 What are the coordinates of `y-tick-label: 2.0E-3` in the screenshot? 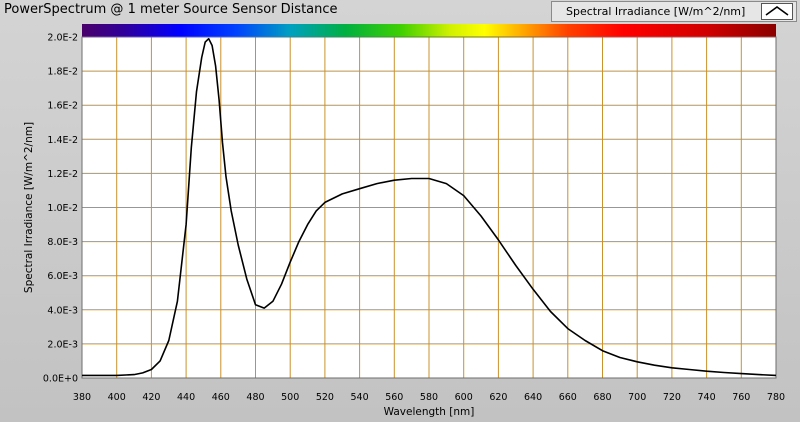 It's located at (62, 344).